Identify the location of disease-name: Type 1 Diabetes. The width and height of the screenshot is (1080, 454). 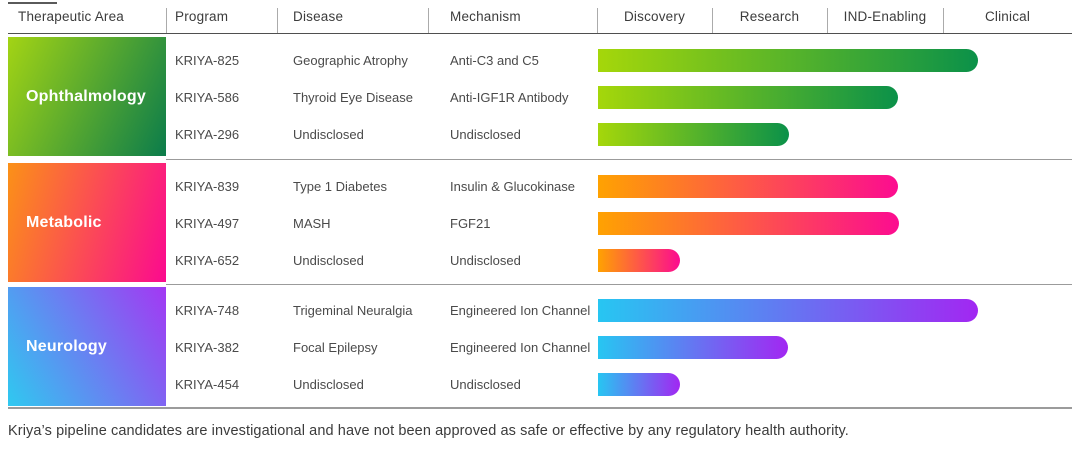
(340, 186).